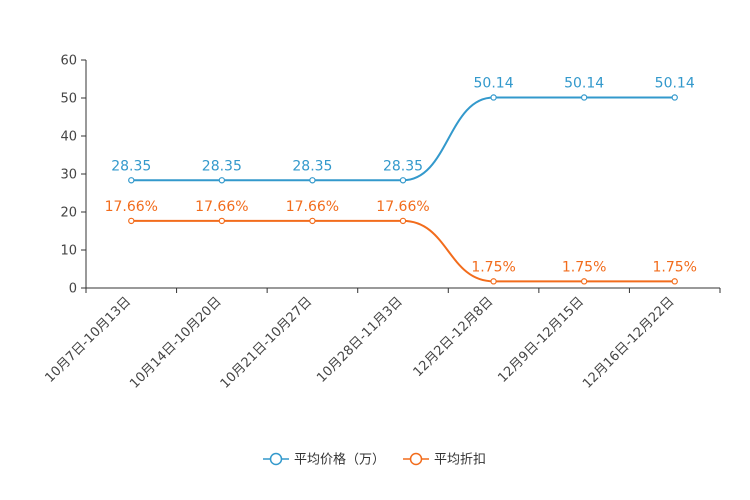 The height and width of the screenshot is (500, 750). I want to click on x-tick-label: 12月2日-12月8日, so click(454, 337).